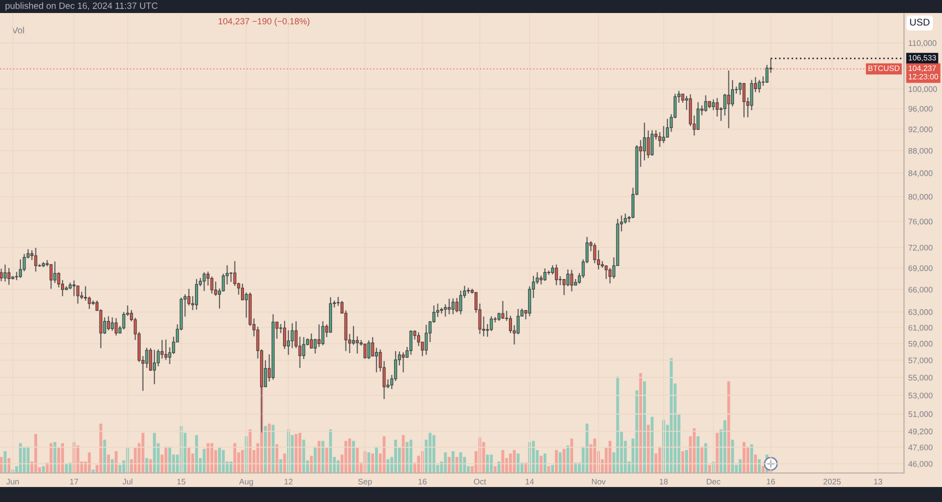 The width and height of the screenshot is (942, 502). Describe the element at coordinates (82, 6) in the screenshot. I see `text: published on Dec 16, 2024 11:37 UTC` at that location.